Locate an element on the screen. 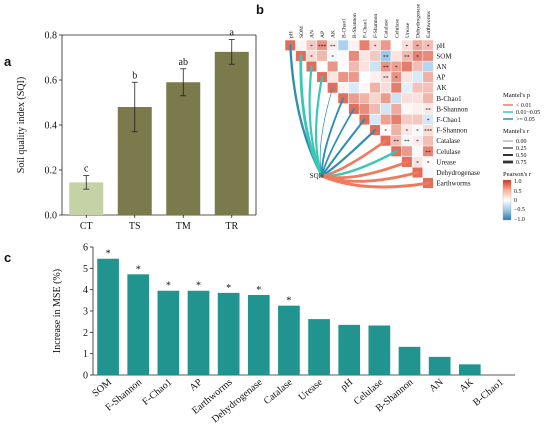 The height and width of the screenshot is (437, 550). c-y-tick-label: 3 is located at coordinates (85, 312).